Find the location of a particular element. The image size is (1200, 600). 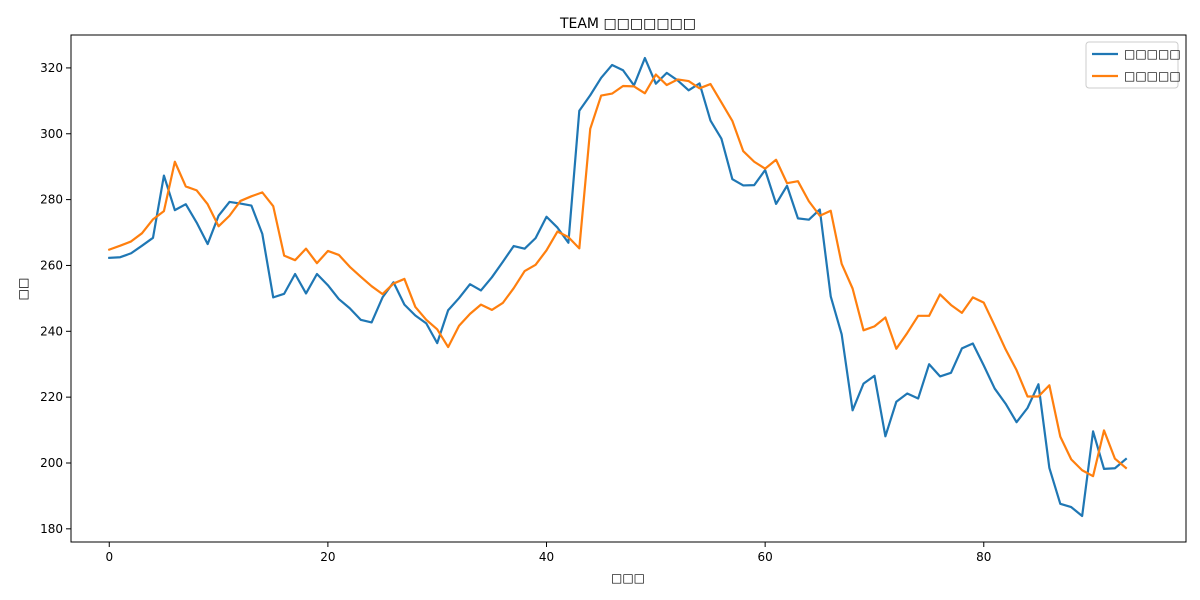

x-tick-label: 20 is located at coordinates (327, 557).